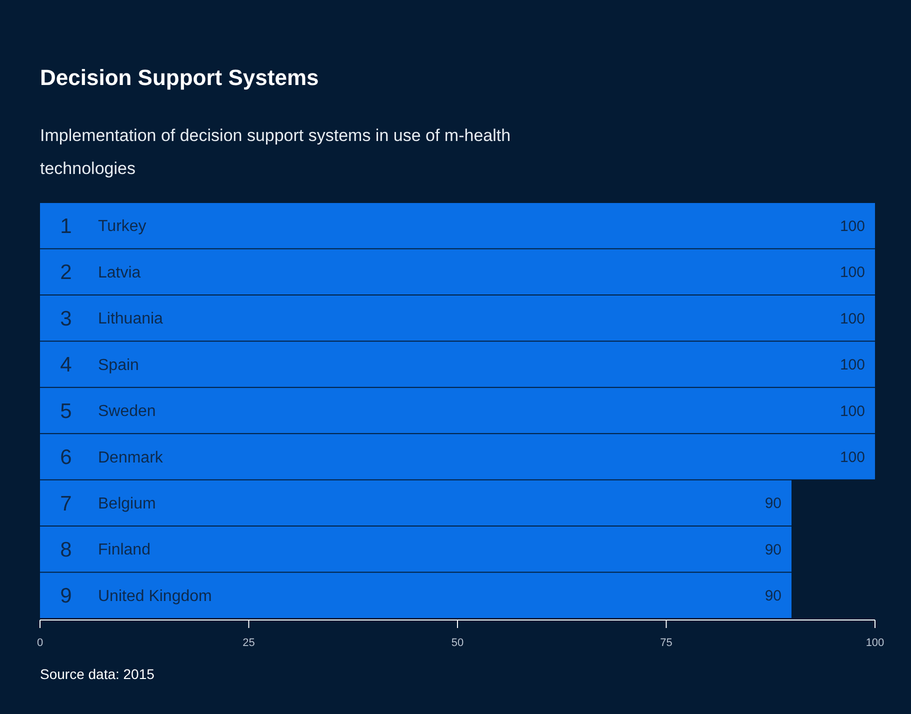  I want to click on annotation: 7, so click(66, 504).